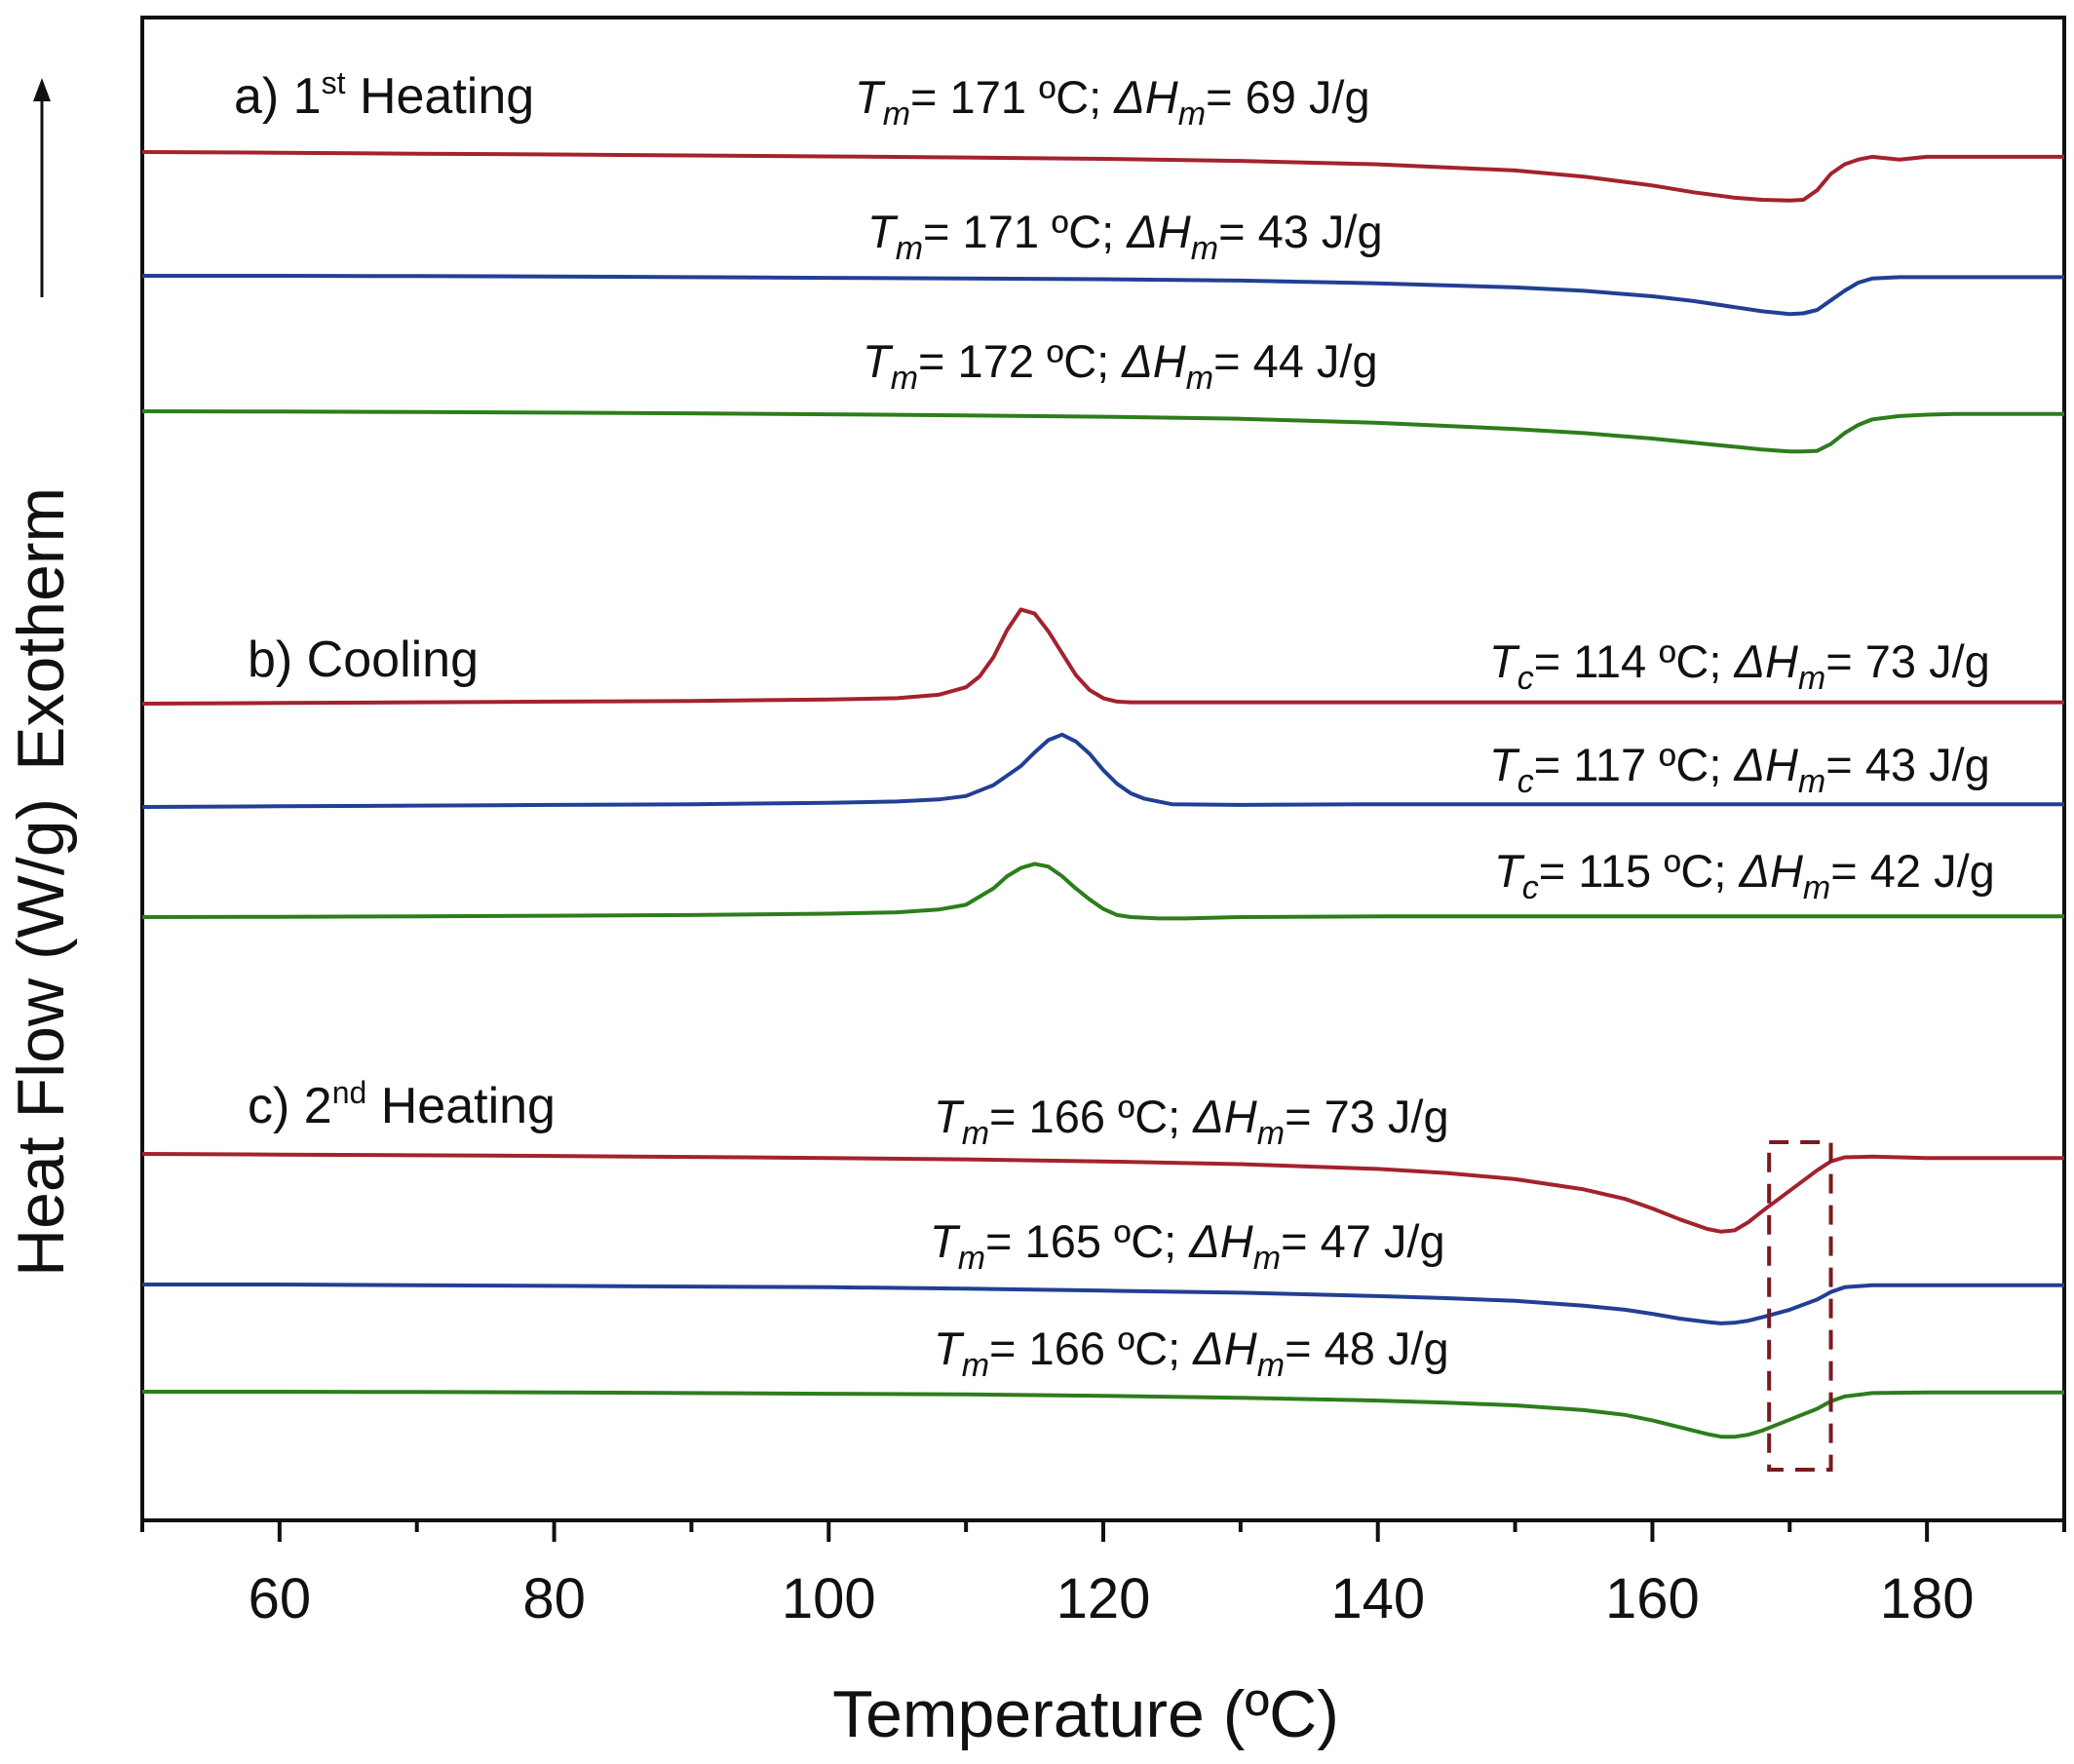  Describe the element at coordinates (278, 97) in the screenshot. I see `panel-label-a-prefix: a) 1` at that location.